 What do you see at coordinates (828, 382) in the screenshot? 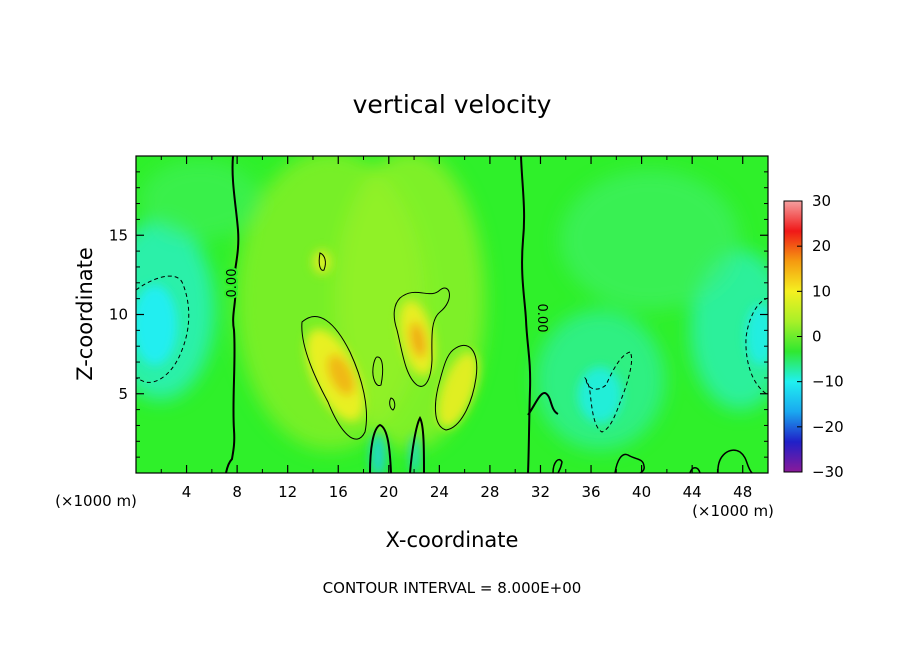
I see `colorbar-tick-label: −10` at bounding box center [828, 382].